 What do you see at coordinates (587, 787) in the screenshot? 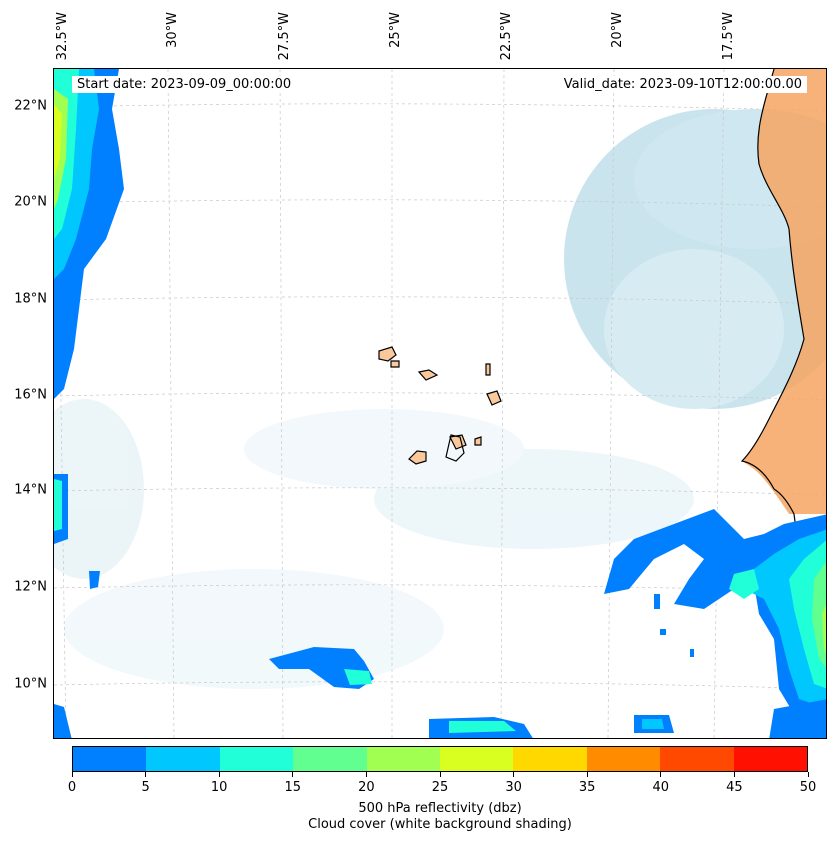
I see `colorbar-tick-label: 35` at bounding box center [587, 787].